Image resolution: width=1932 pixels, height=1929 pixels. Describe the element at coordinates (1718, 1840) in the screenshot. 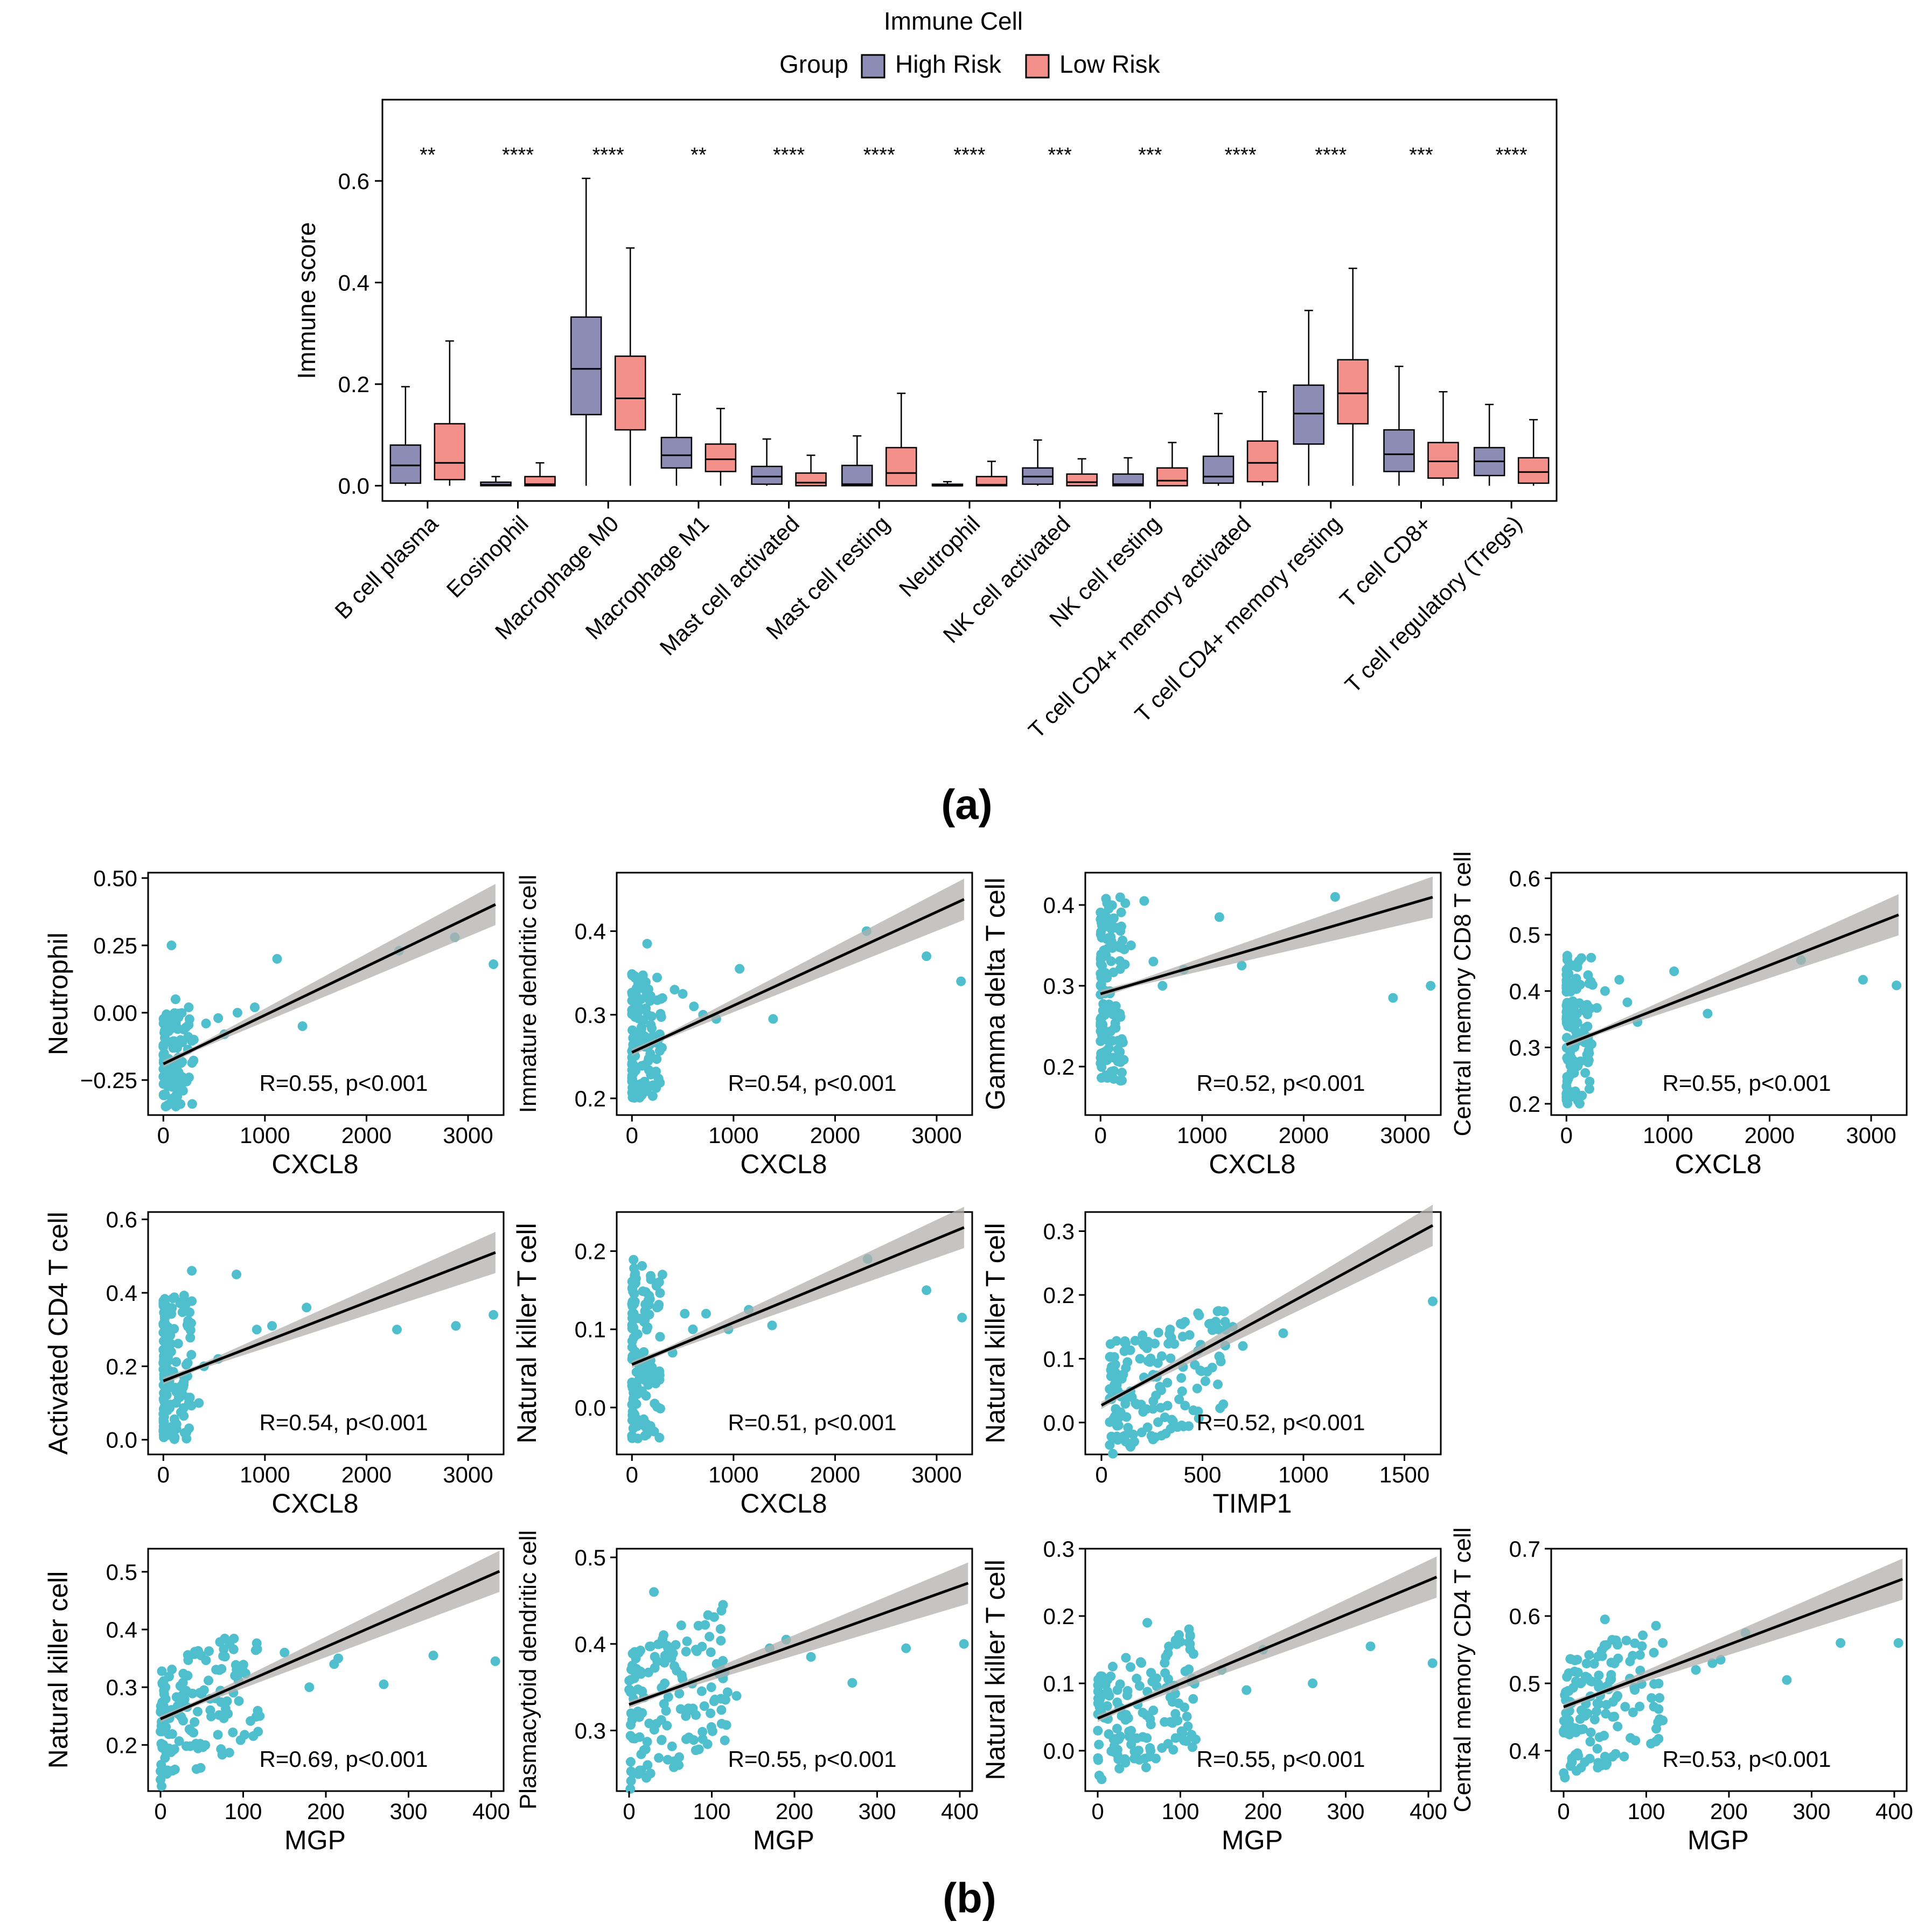

I see `x-axis-label: MGP` at that location.